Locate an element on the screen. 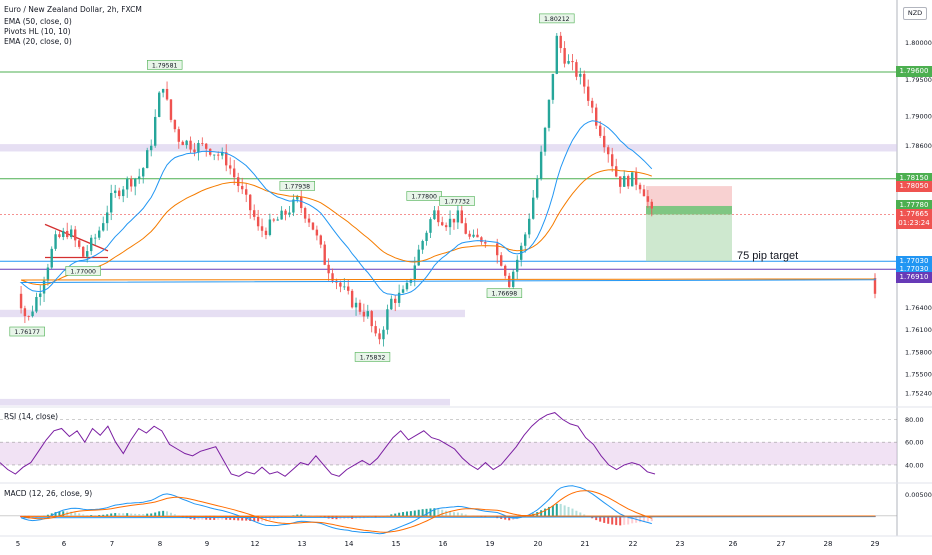  legend-pivots: Pivots HL (10, 10) is located at coordinates (37, 31).